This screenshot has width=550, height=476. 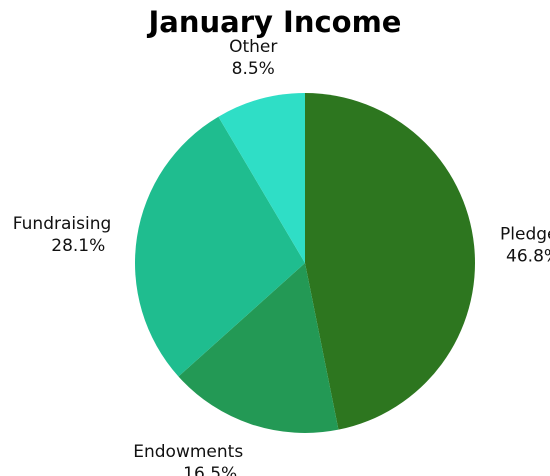 What do you see at coordinates (258, 348) in the screenshot?
I see `pie-slice-endowments` at bounding box center [258, 348].